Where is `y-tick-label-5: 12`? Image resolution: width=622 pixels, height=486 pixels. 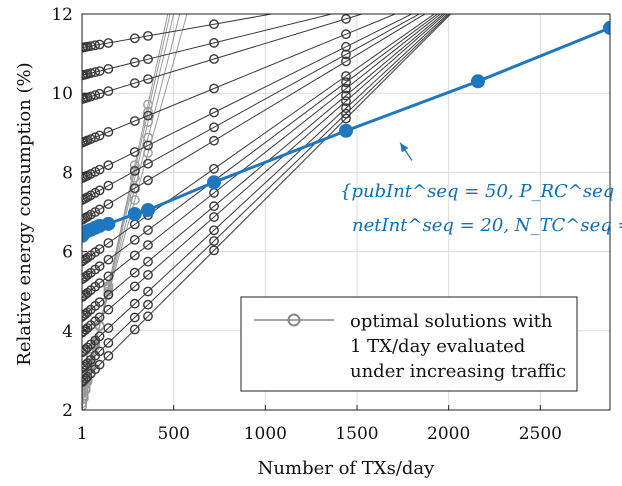 y-tick-label-5: 12 is located at coordinates (62, 15).